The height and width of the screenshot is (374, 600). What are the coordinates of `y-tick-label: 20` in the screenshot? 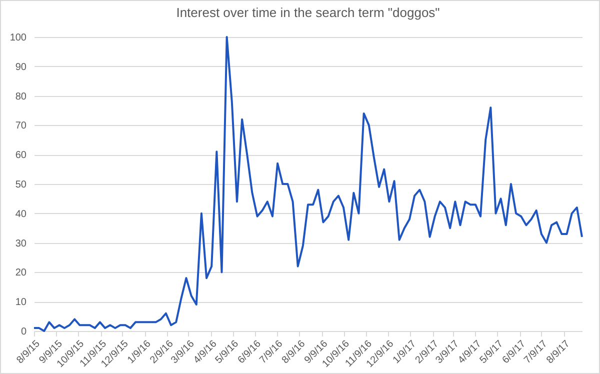 It's located at (21, 273).